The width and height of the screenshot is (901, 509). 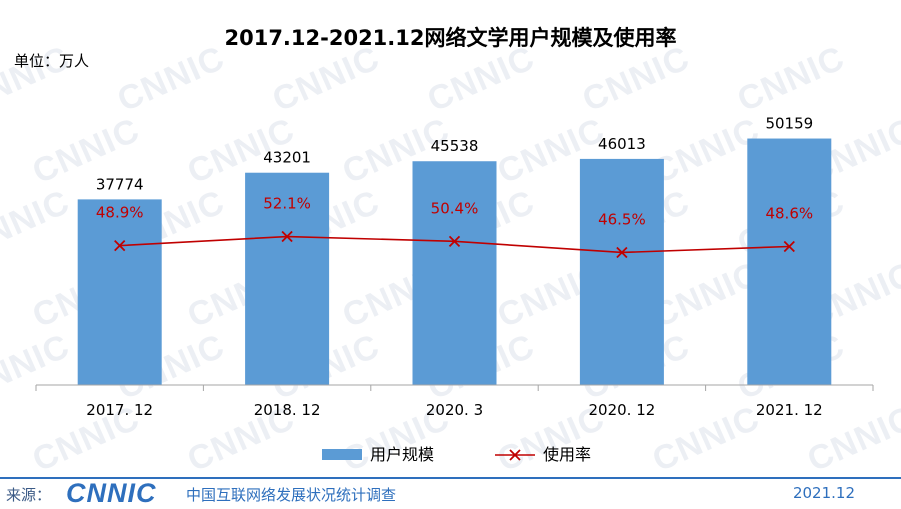 I want to click on usage-rate-label: 52.1%, so click(x=287, y=204).